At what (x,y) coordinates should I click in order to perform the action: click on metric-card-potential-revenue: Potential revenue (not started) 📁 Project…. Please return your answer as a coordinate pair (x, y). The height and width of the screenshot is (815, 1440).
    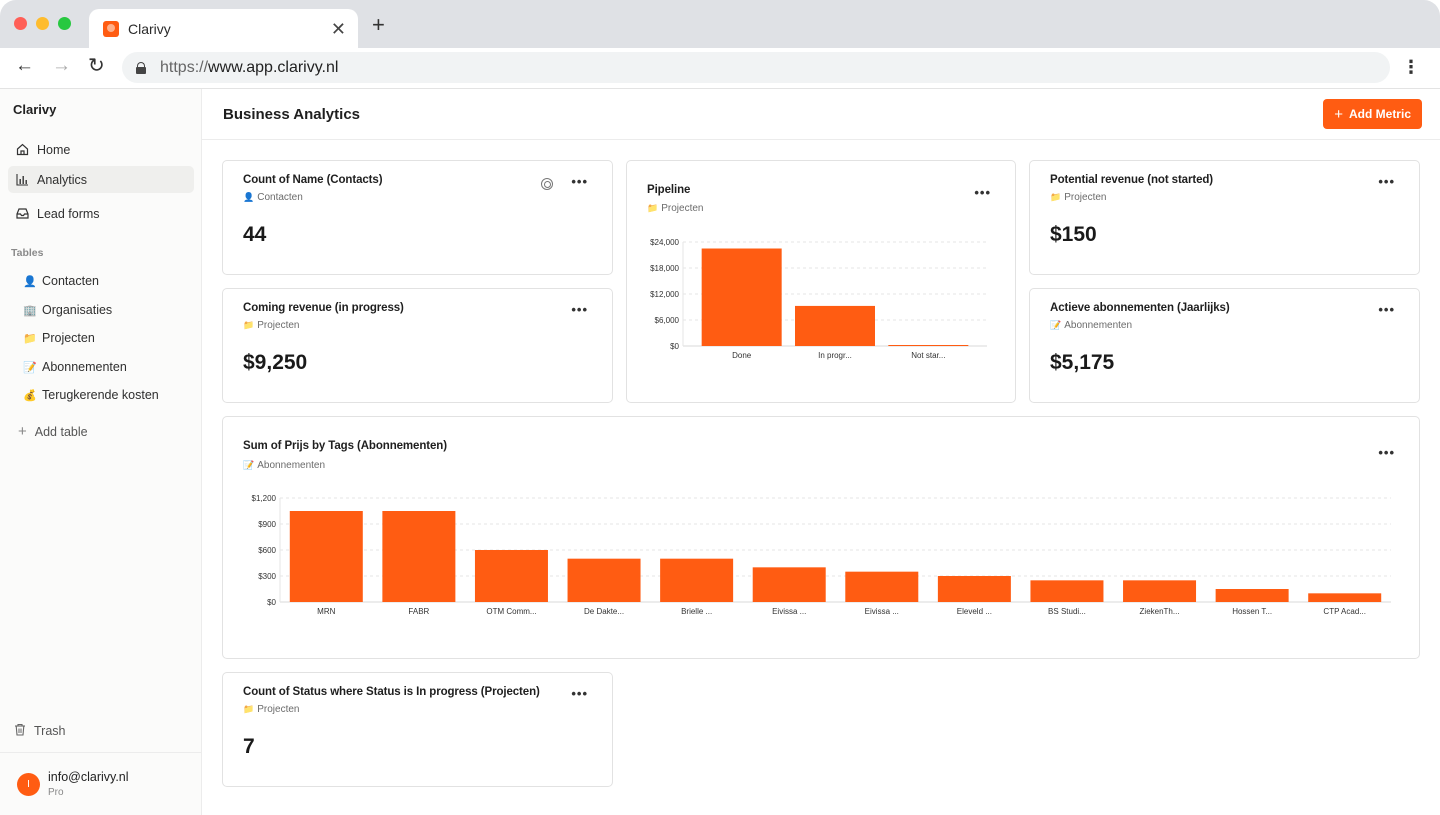
    Looking at the image, I should click on (1224, 217).